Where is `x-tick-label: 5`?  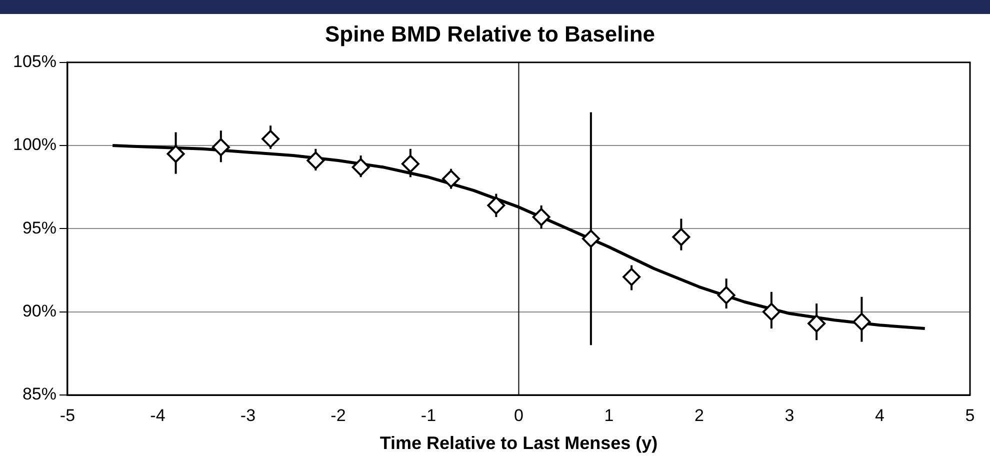
x-tick-label: 5 is located at coordinates (970, 415).